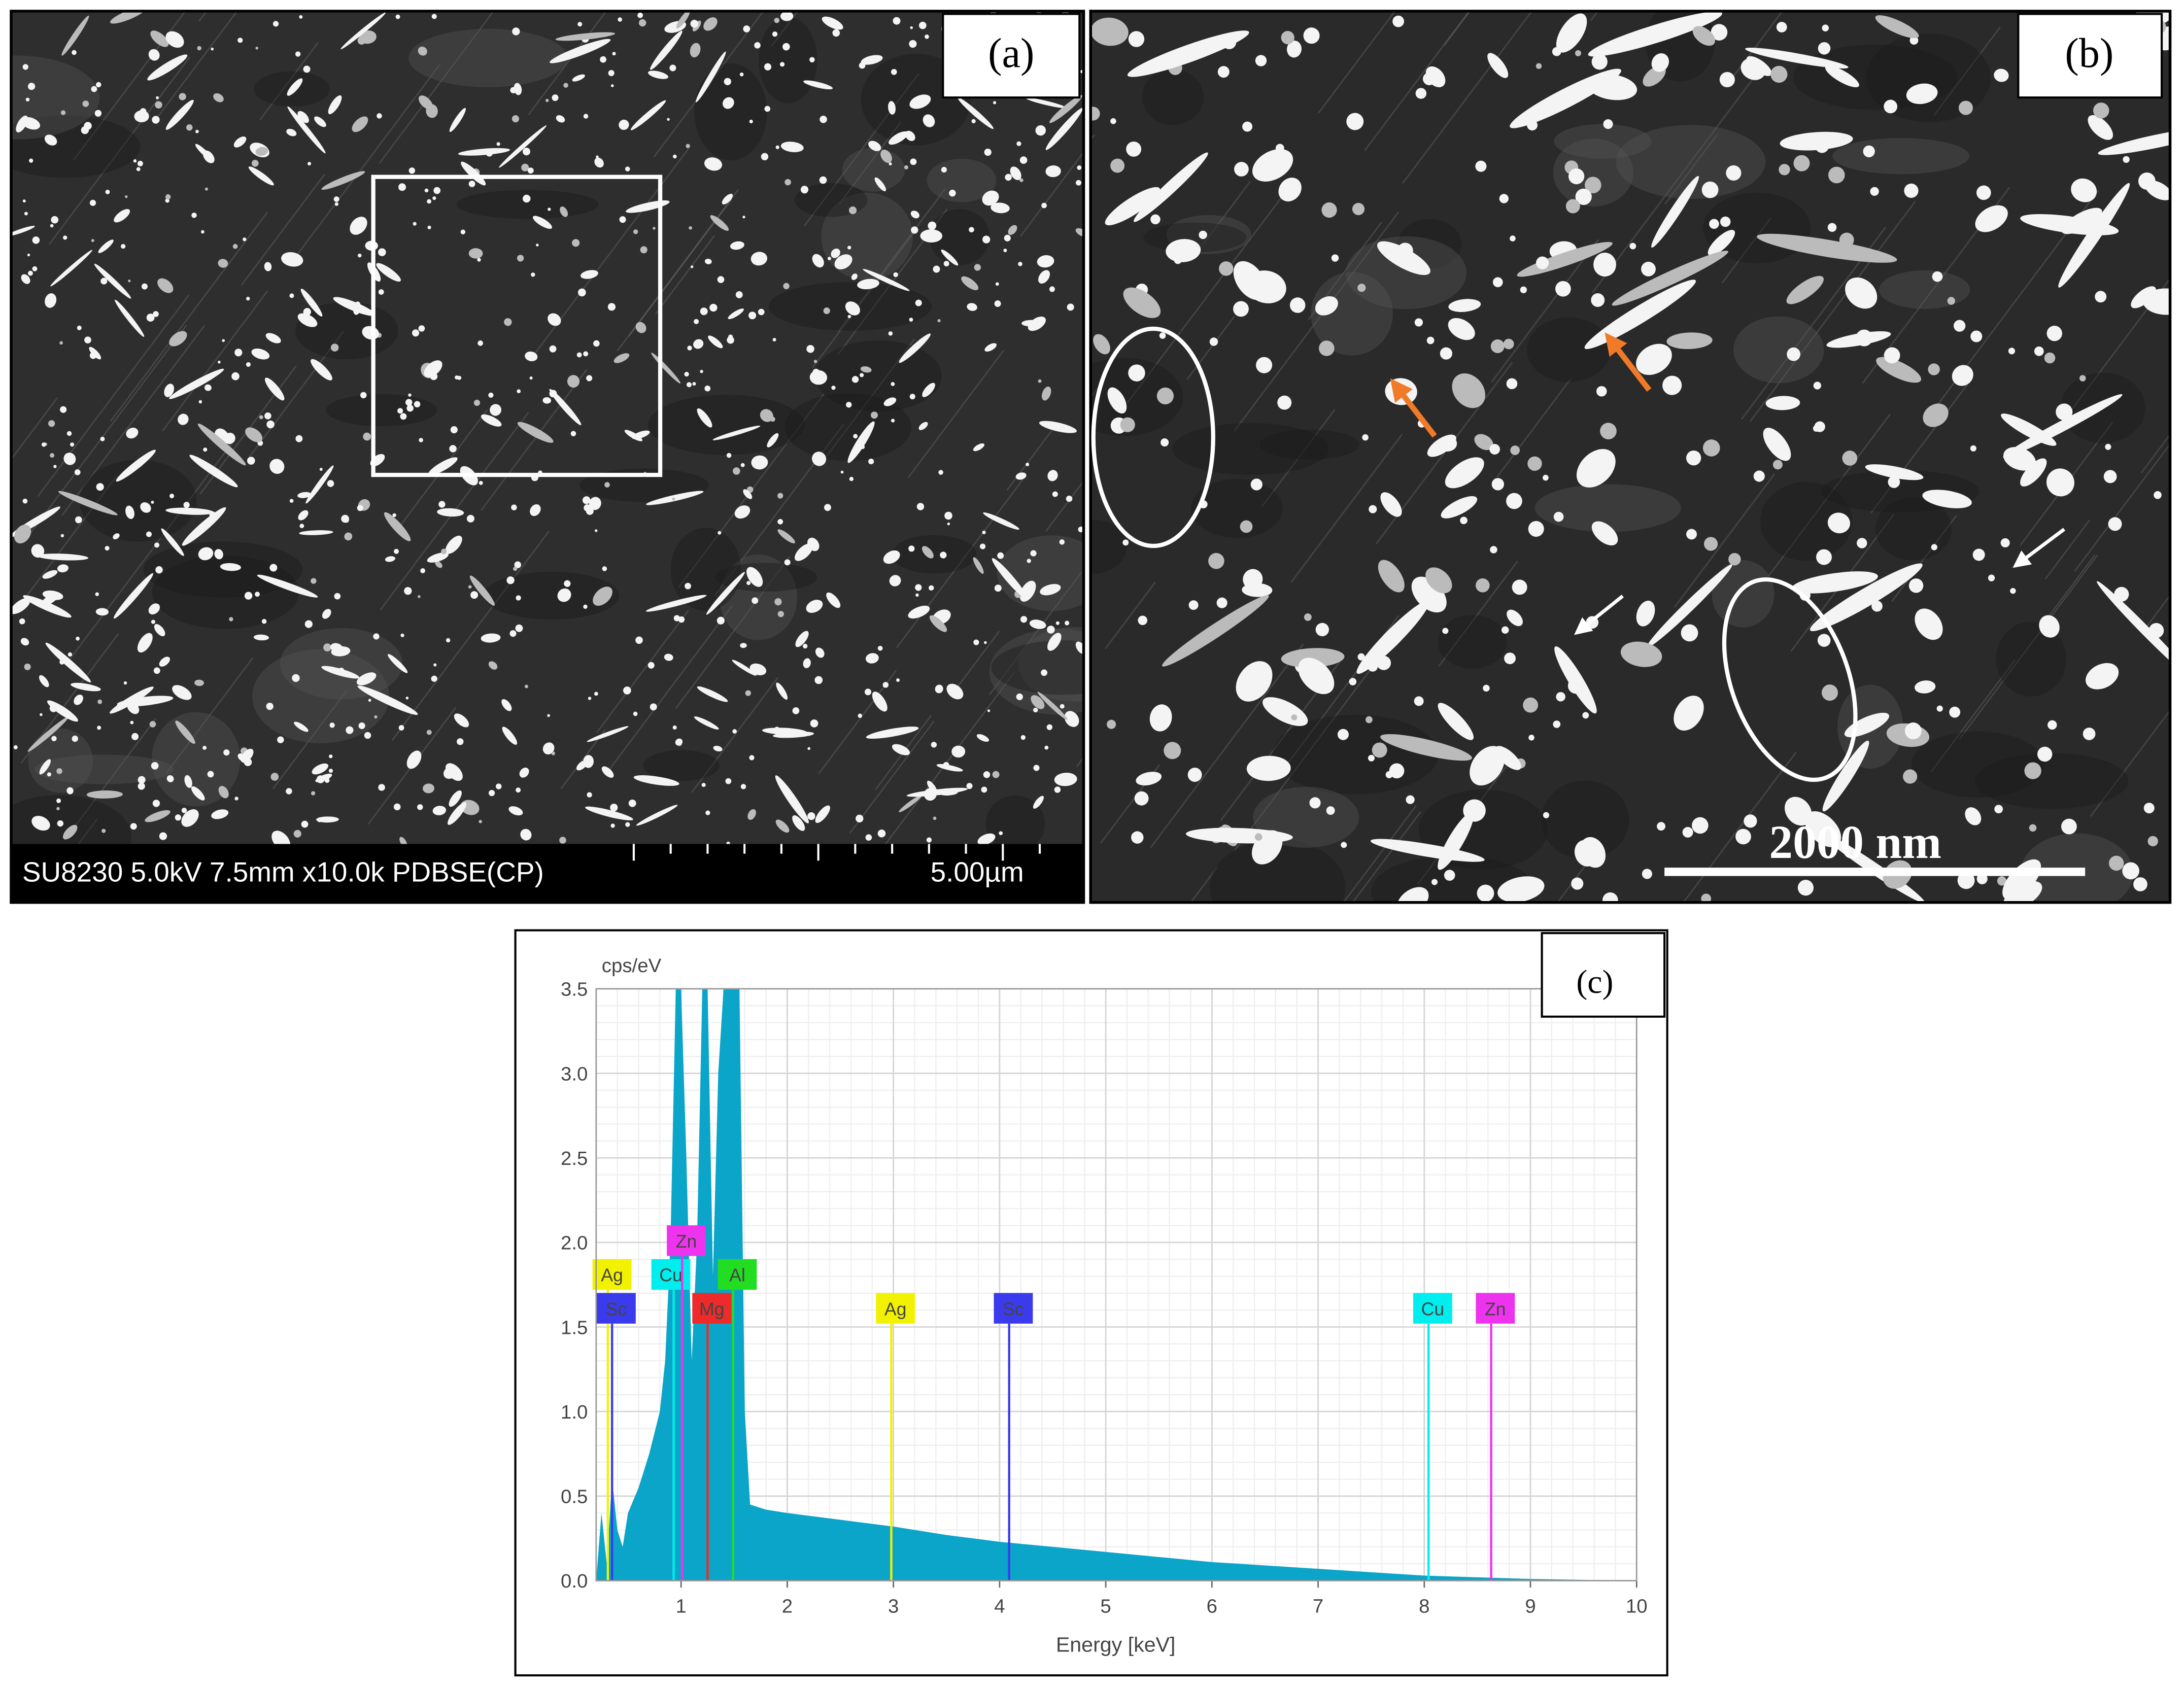  I want to click on x-tick-label: 1, so click(681, 1607).